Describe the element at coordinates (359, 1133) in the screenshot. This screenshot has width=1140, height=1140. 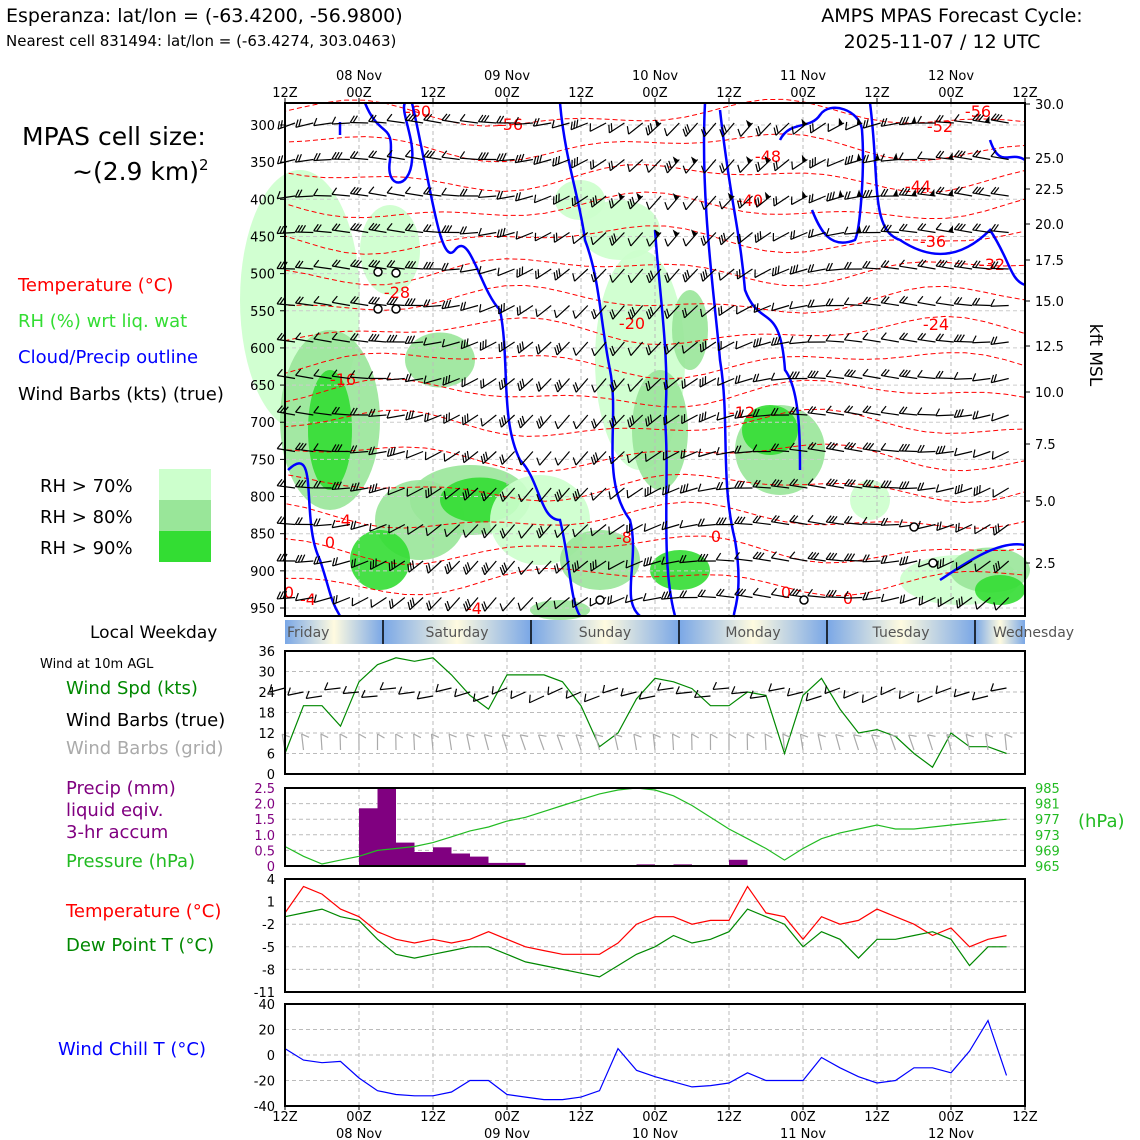
I see `bottom-date-tick-0: 08 Nov` at that location.